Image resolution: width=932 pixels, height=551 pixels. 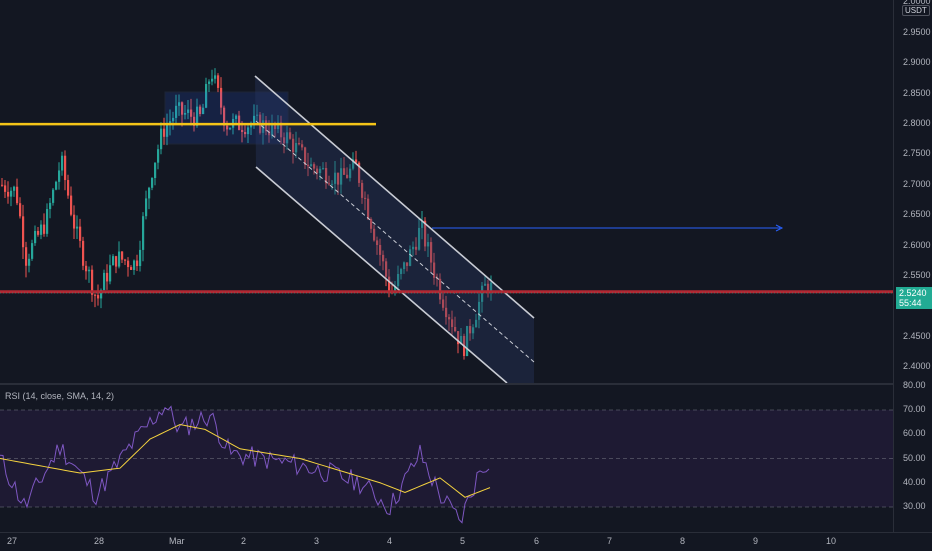 I want to click on time-tick-label: 27, so click(x=12, y=541).